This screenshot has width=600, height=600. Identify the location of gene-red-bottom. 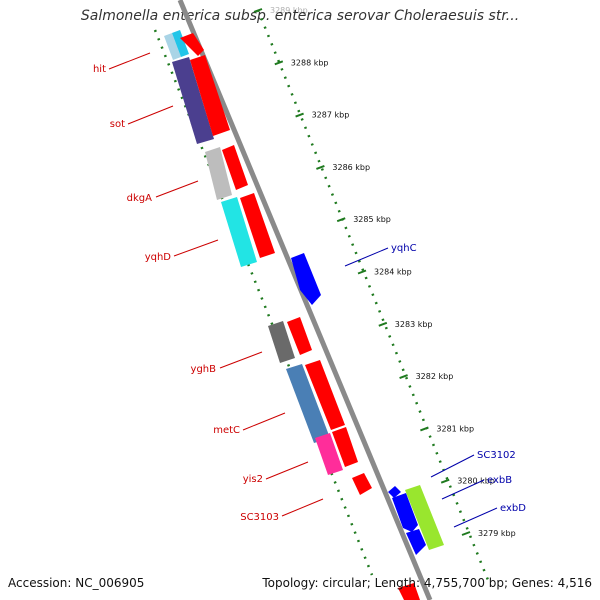
(409, 591).